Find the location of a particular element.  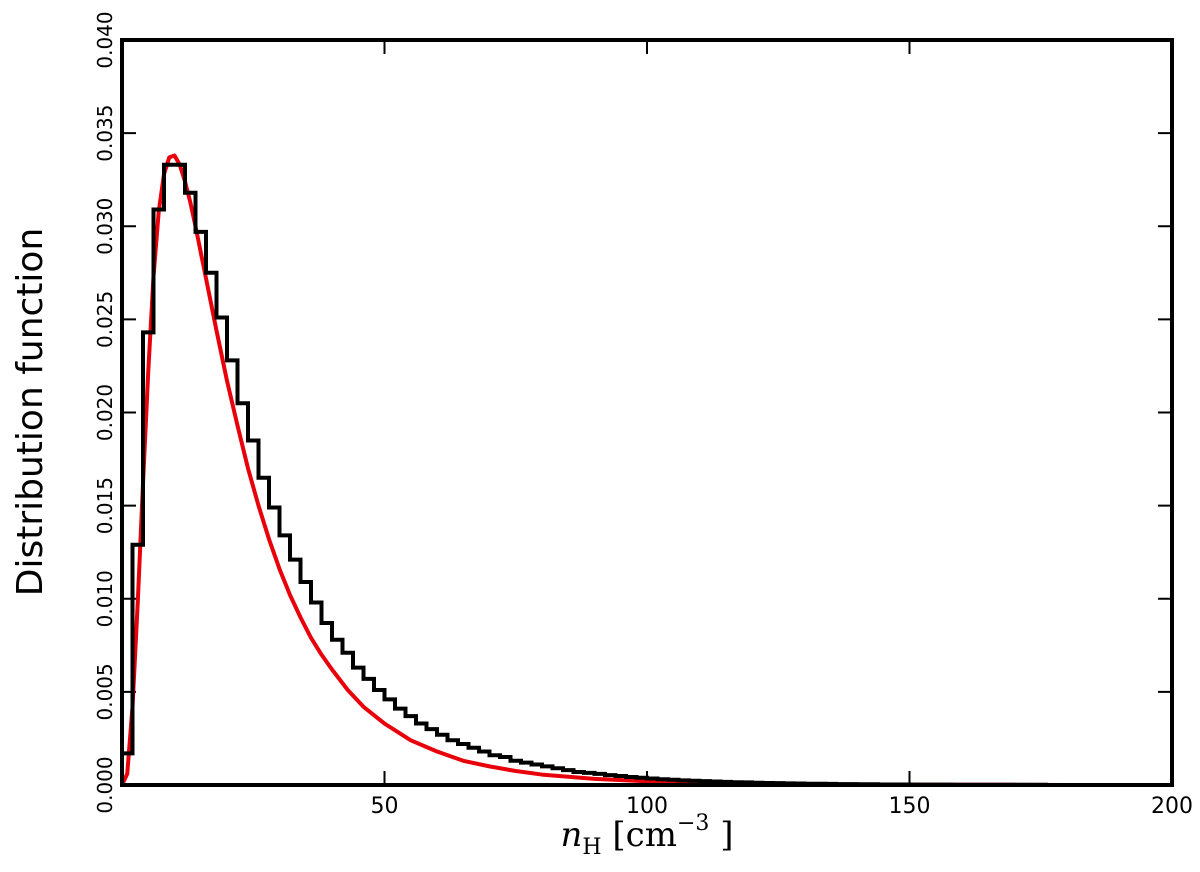

y-tick-label: 0.000 is located at coordinates (105, 784).